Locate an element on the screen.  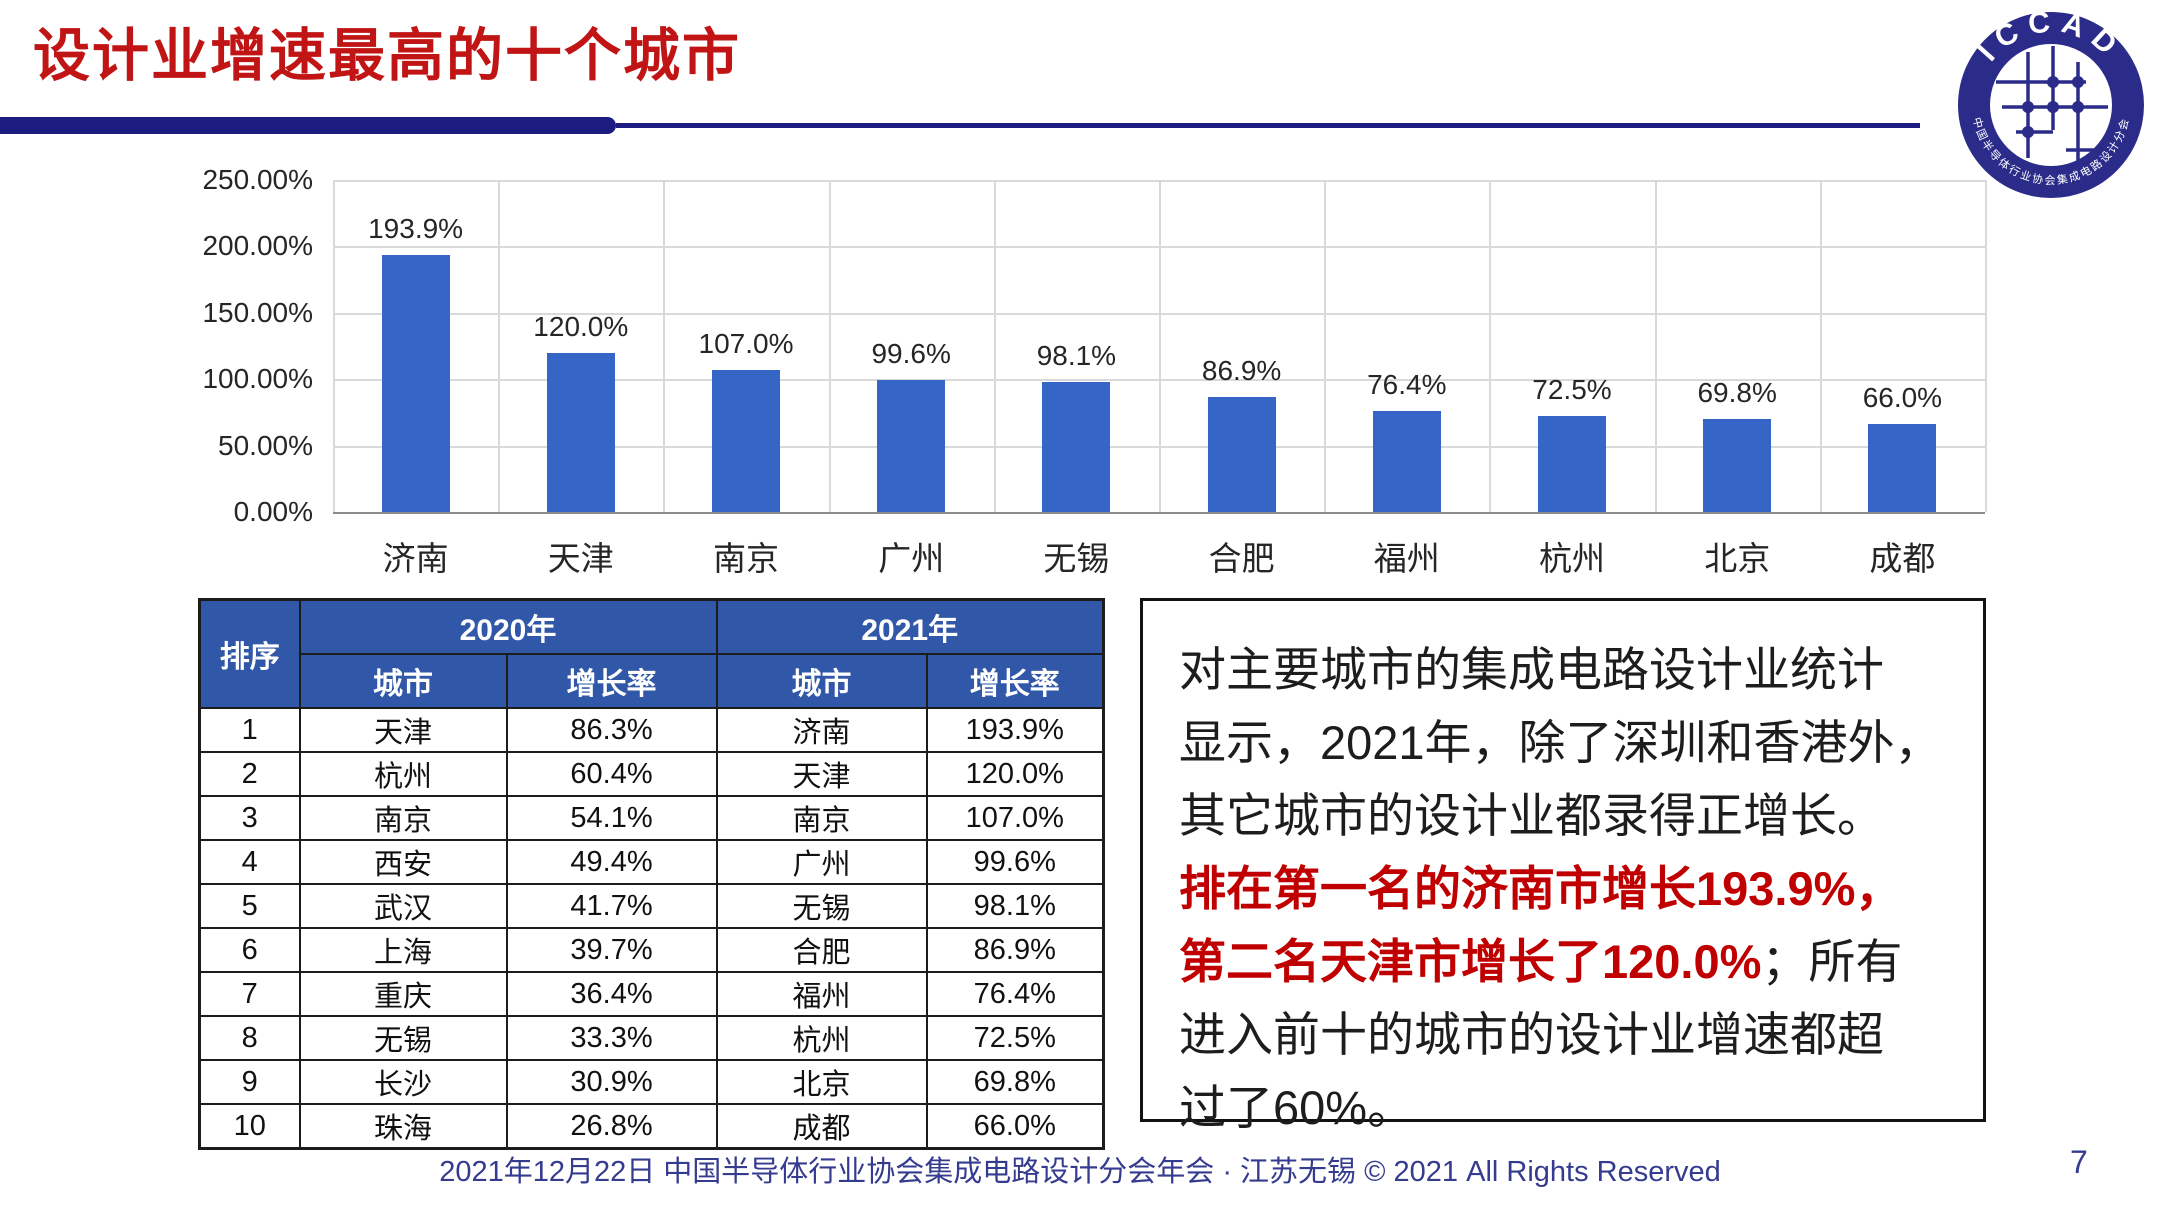
title-underline-thin is located at coordinates (1268, 125).